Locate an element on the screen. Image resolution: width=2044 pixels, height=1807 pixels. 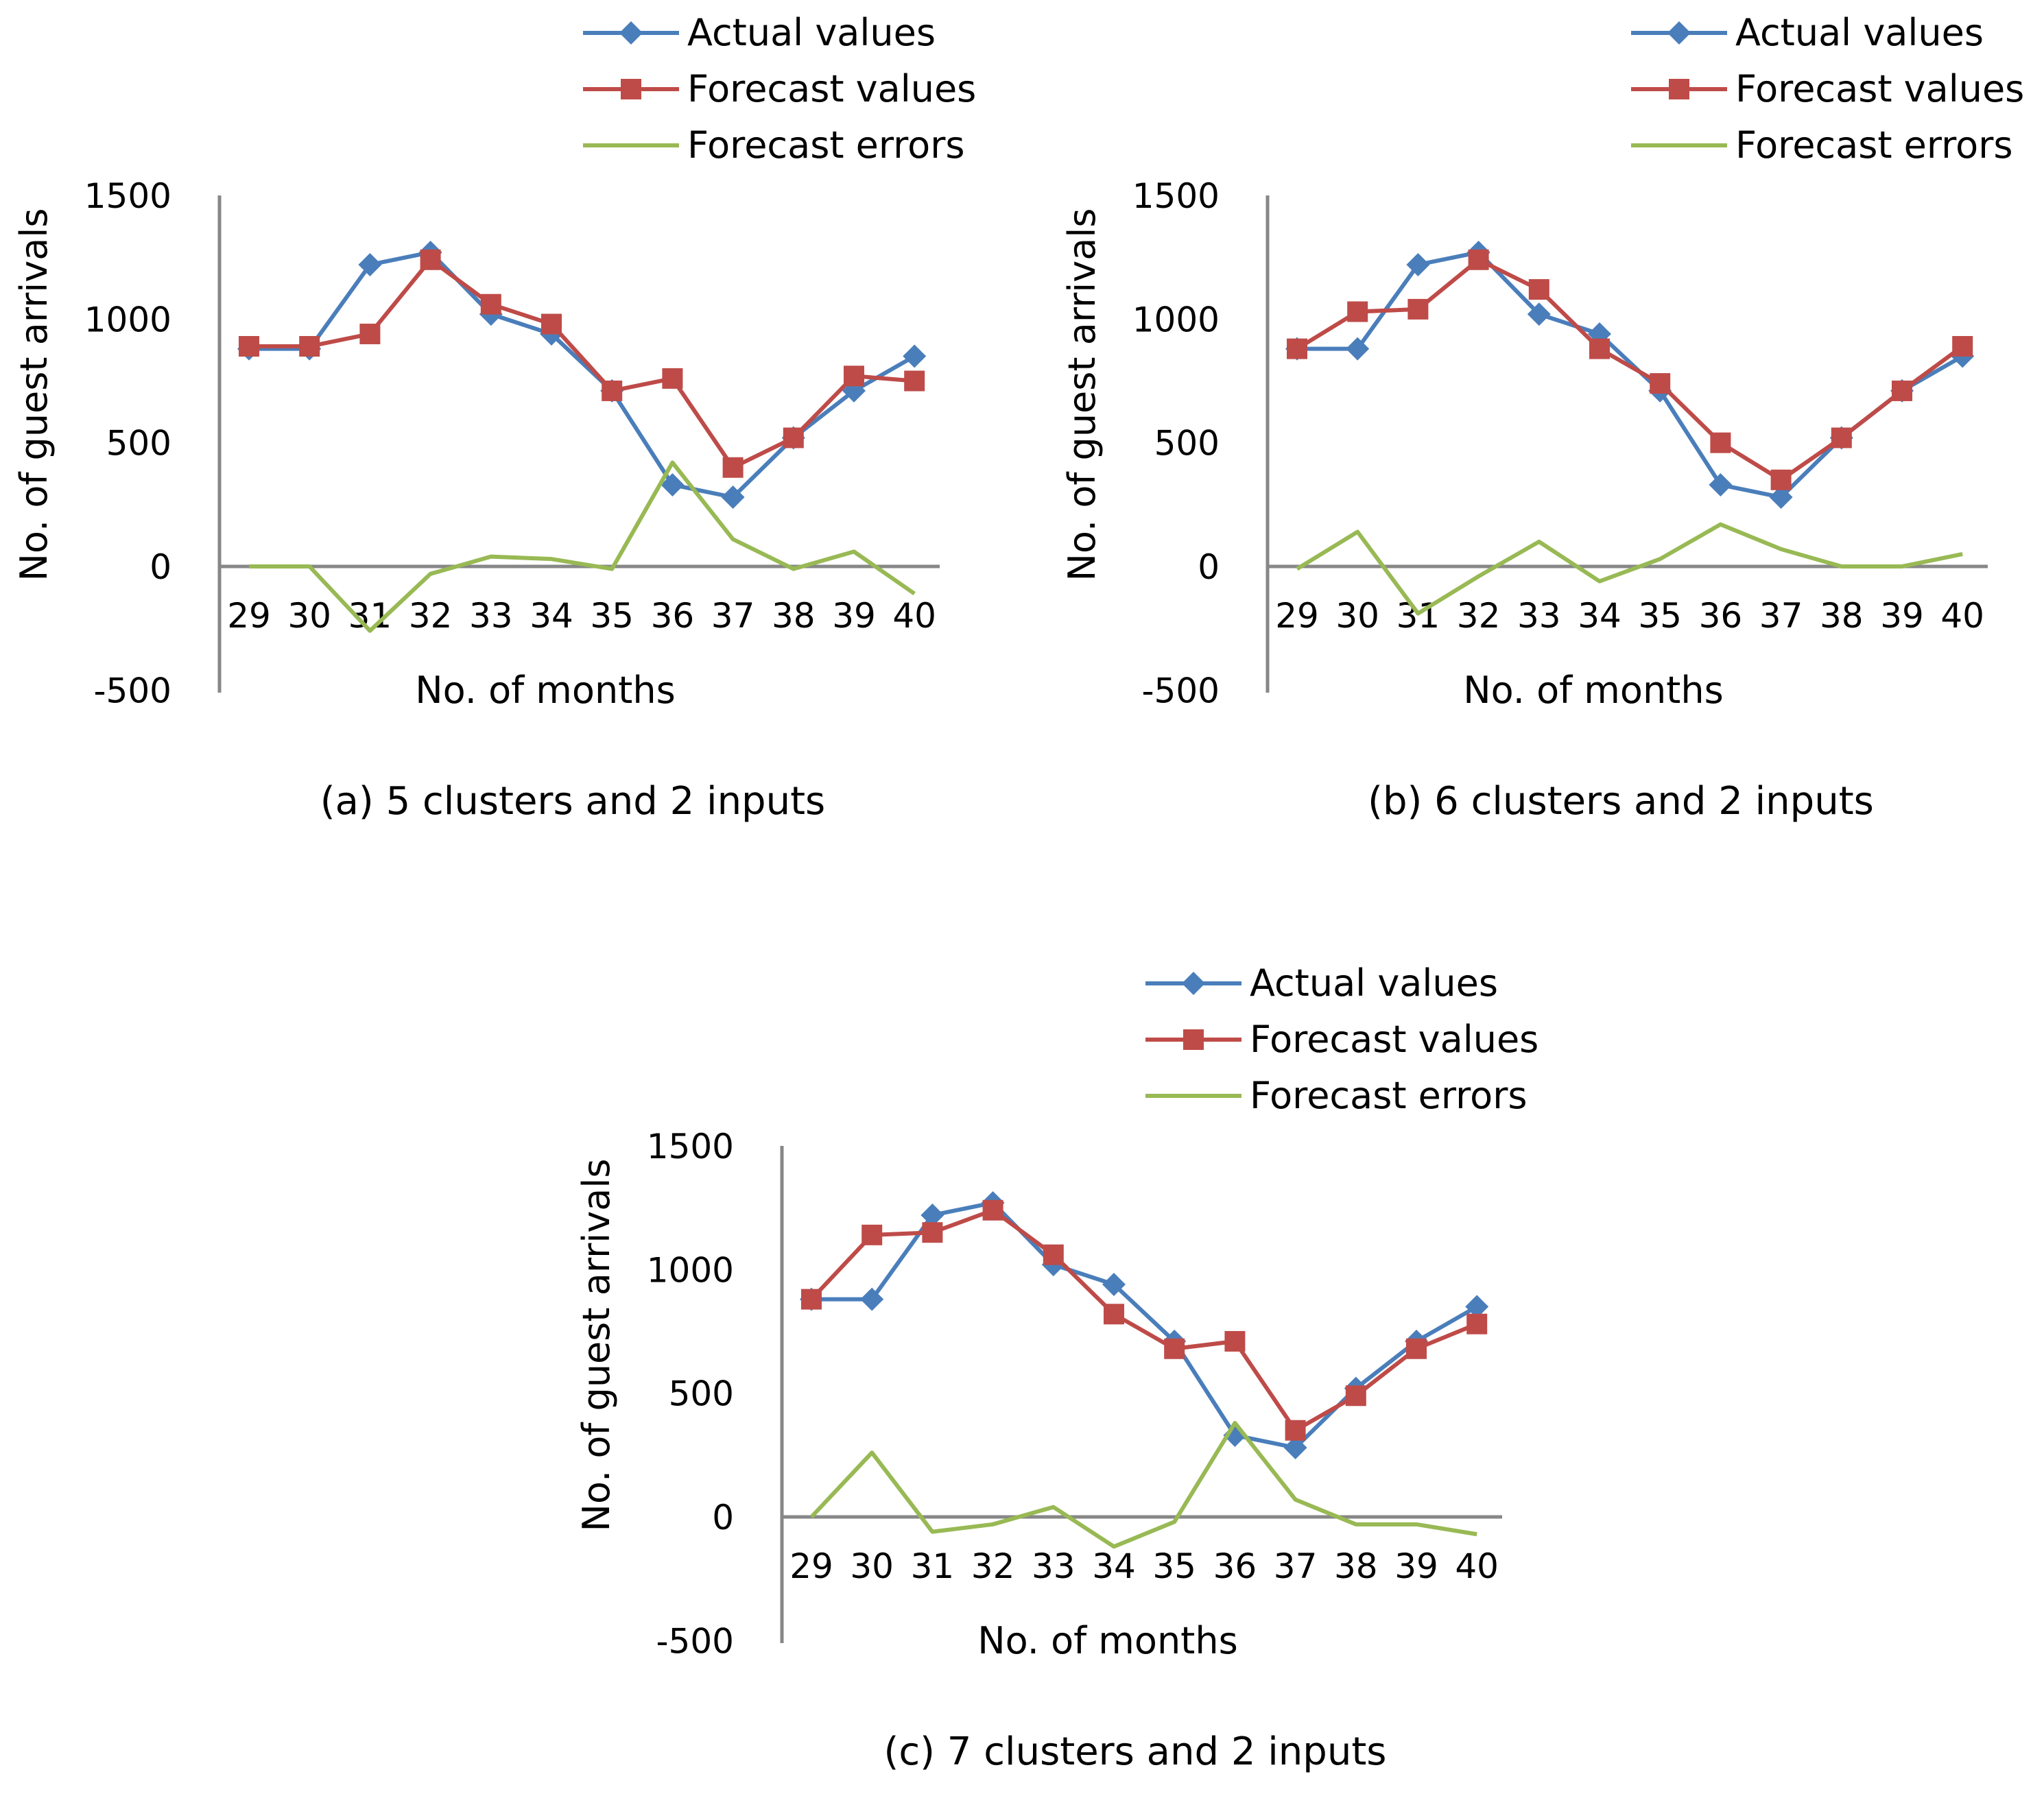
x-tick-label: 40 is located at coordinates (1962, 616).